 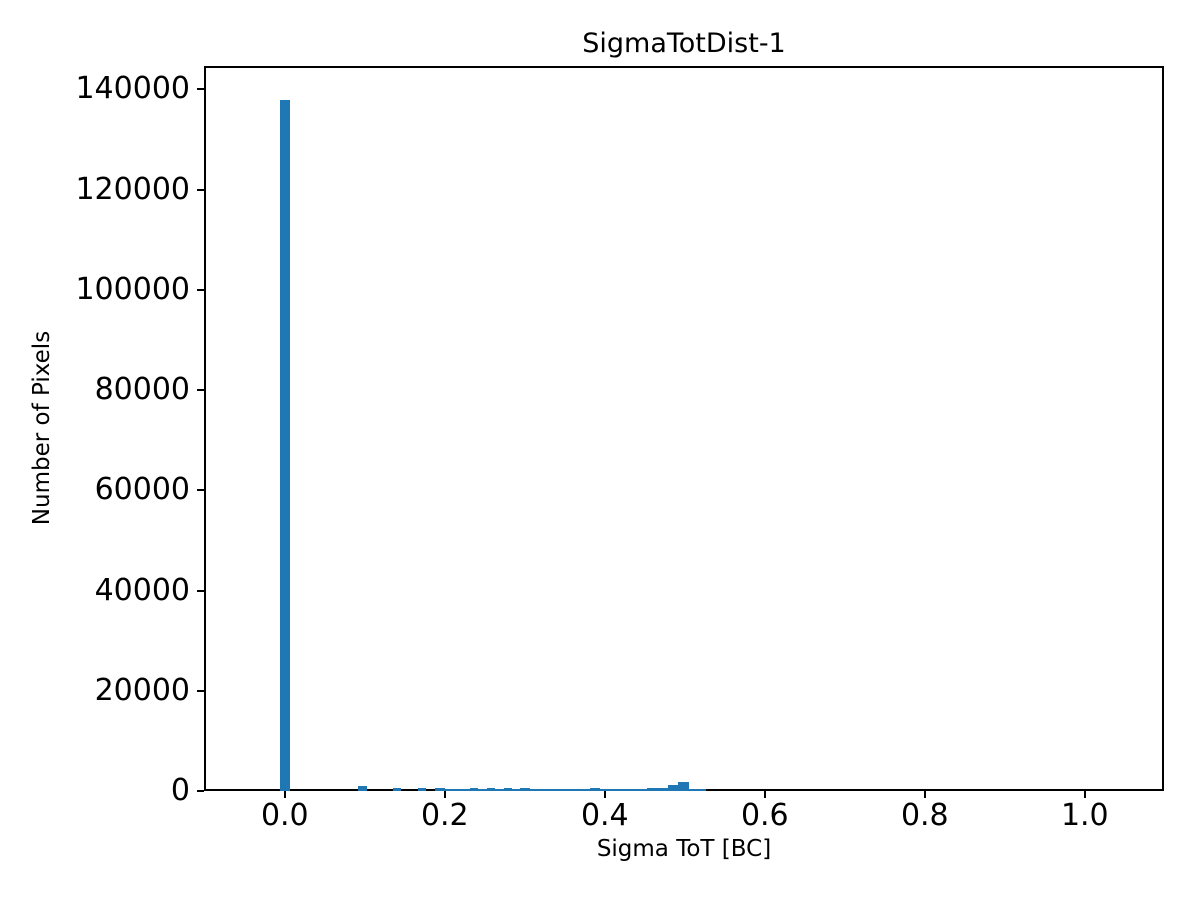 What do you see at coordinates (132, 89) in the screenshot?
I see `y-tick-label: 140000` at bounding box center [132, 89].